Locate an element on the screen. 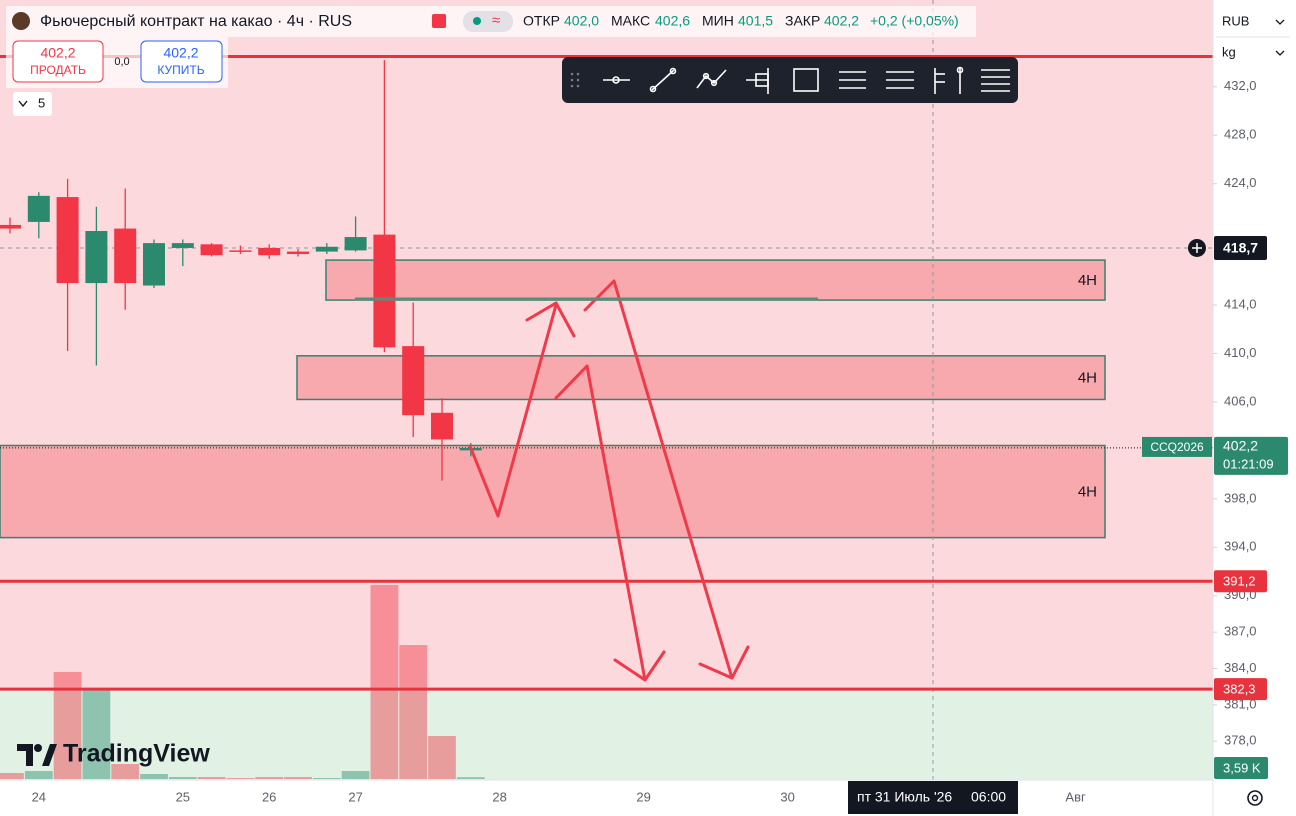  sell-price: 402,2 is located at coordinates (57, 53).